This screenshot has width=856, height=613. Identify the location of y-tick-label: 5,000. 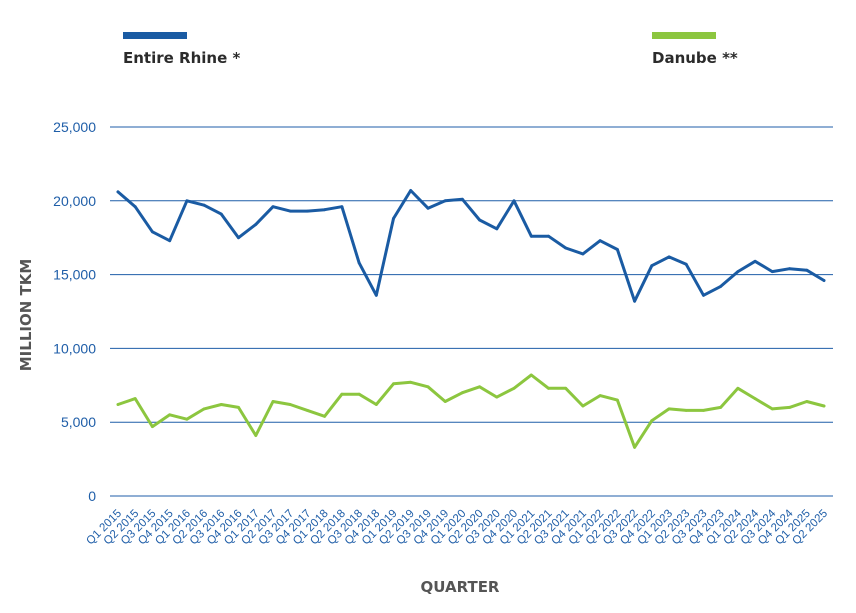
(78, 422).